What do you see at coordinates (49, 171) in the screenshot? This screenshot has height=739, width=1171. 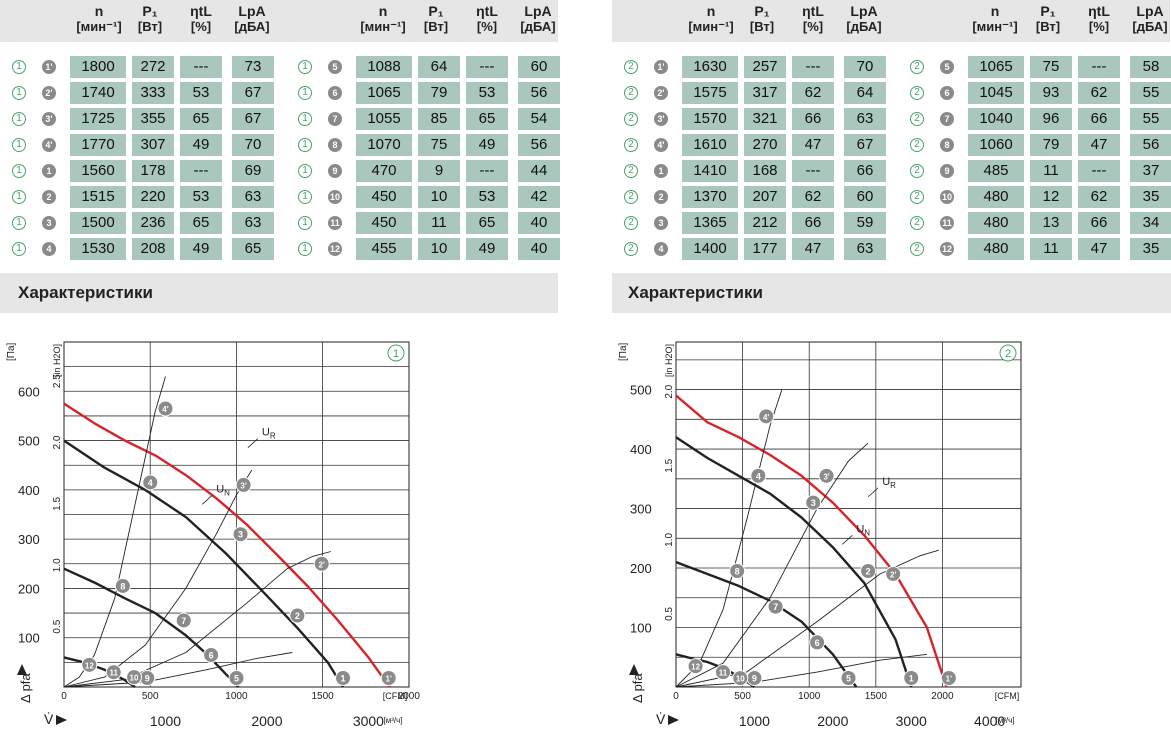 I see `operating-point-marker: 1` at bounding box center [49, 171].